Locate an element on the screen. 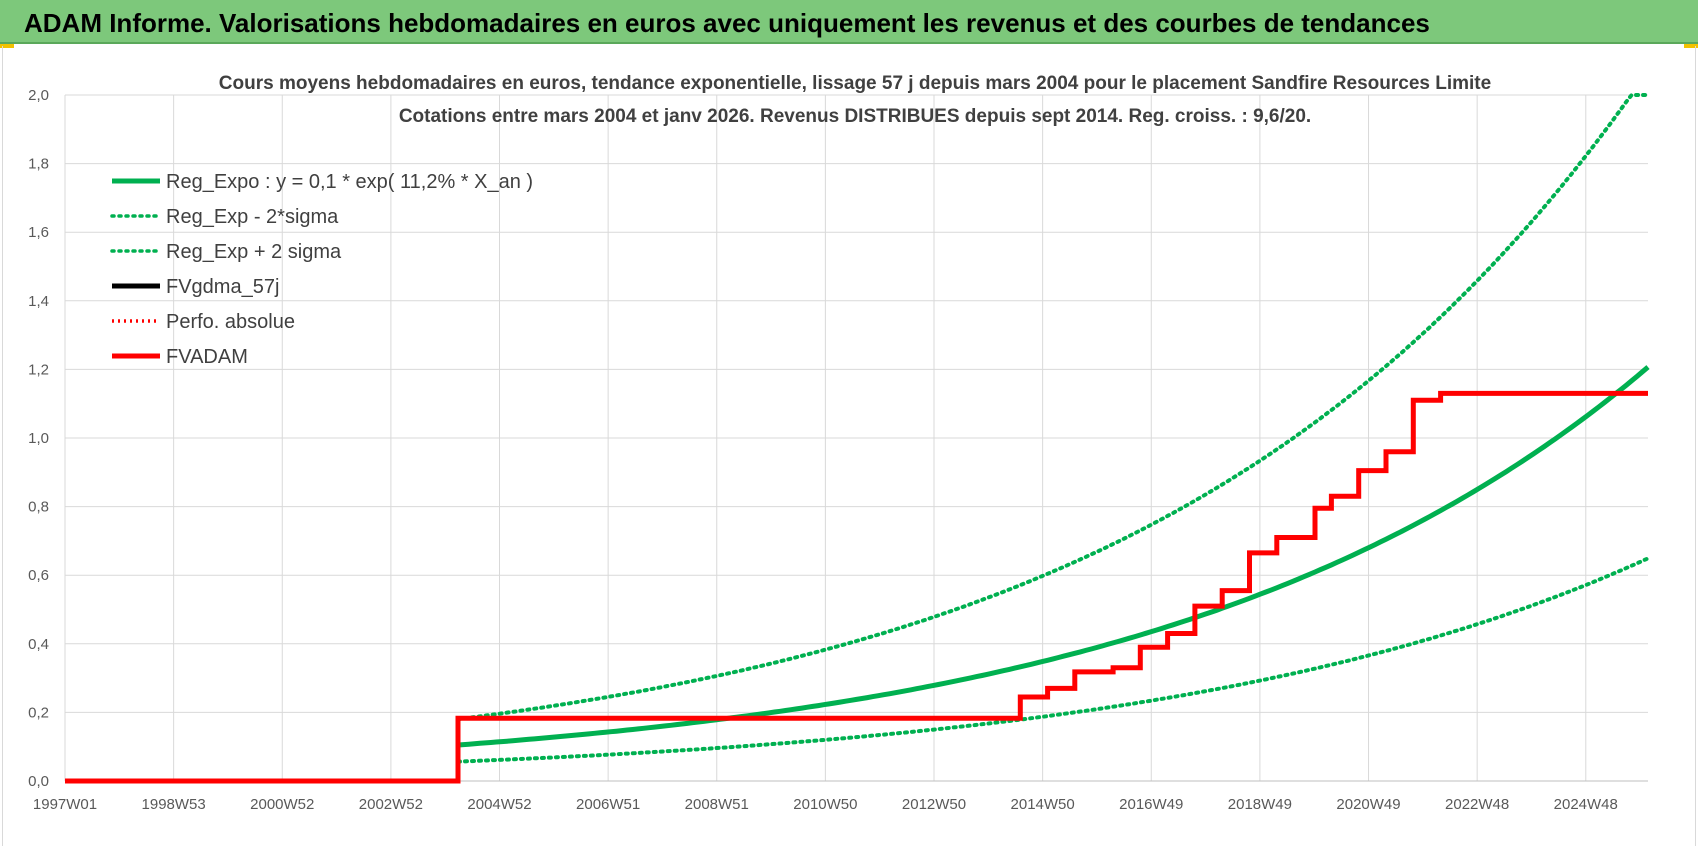 The image size is (1698, 848). x-tick-label: 2012W50 is located at coordinates (934, 804).